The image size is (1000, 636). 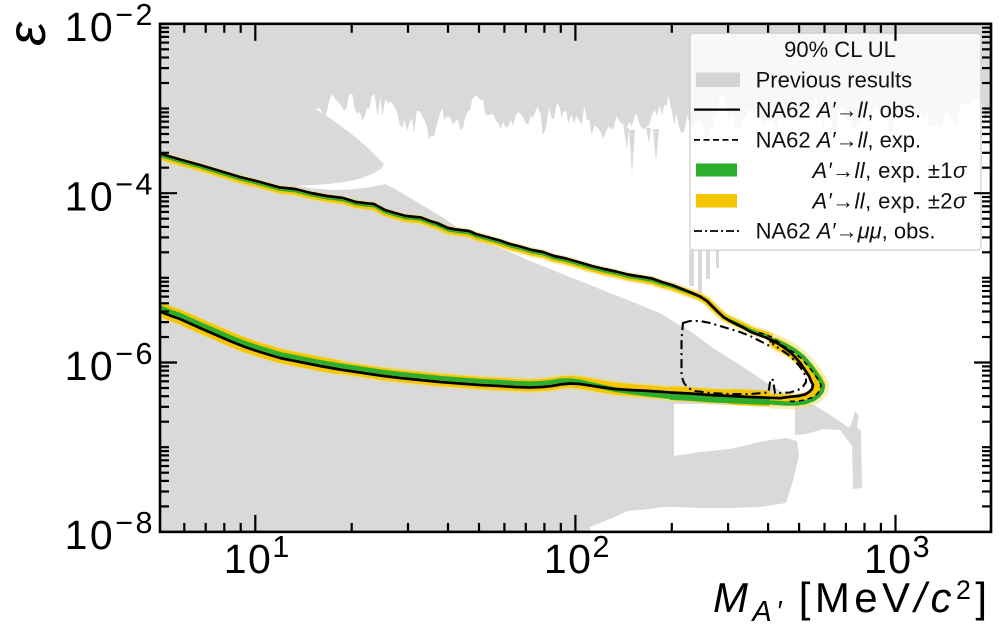 I want to click on svg-text: 10⁻⁸, so click(x=110, y=532).